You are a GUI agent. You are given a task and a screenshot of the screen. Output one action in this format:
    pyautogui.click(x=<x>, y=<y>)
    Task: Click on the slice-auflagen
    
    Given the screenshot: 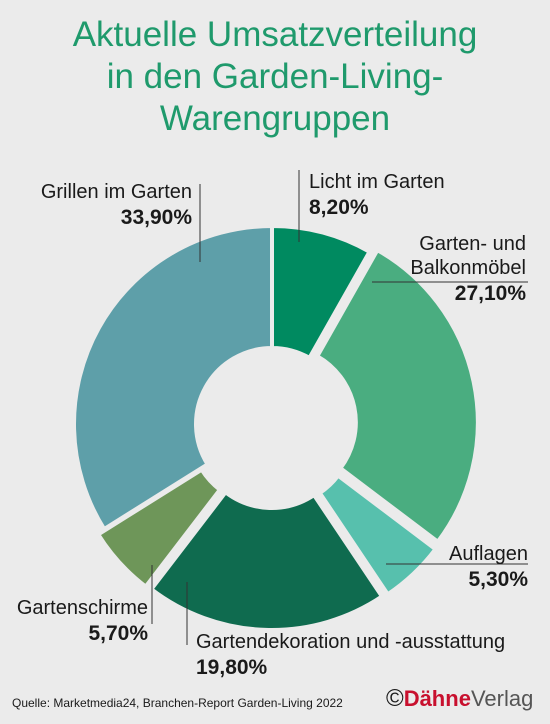 What is the action you would take?
    pyautogui.click(x=378, y=535)
    